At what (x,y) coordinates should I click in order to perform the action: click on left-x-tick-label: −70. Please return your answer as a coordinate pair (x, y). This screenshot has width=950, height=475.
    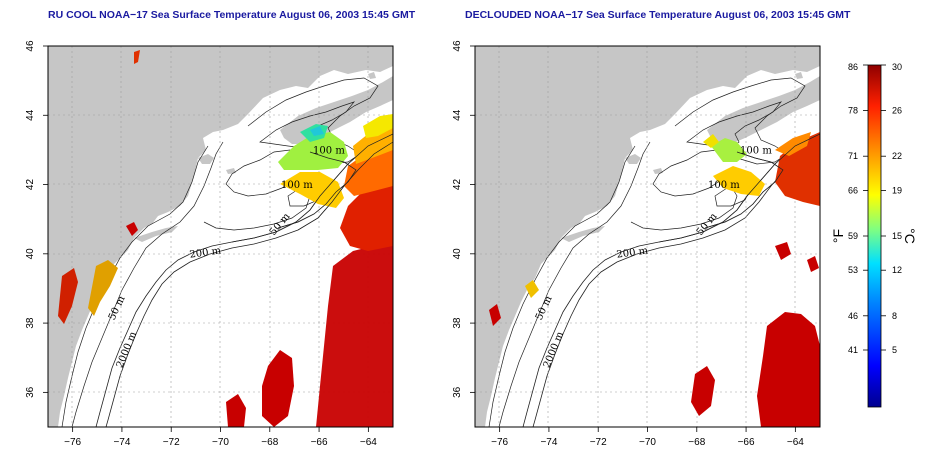
    Looking at the image, I should click on (220, 442).